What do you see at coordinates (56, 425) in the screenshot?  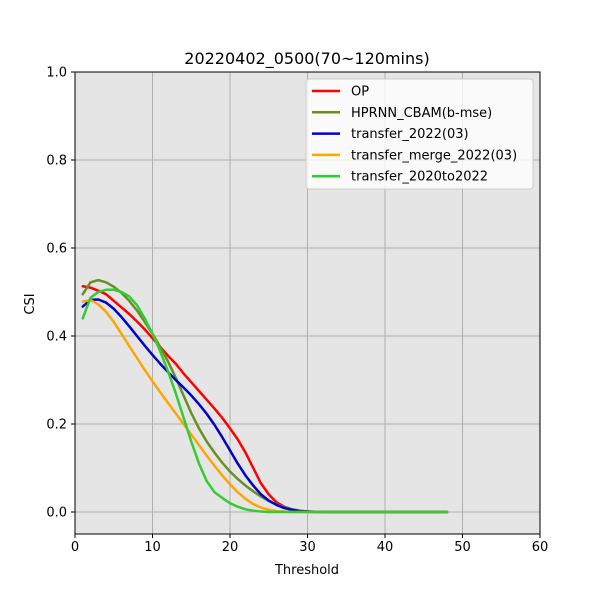 I see `y-tick-label: 0.2` at bounding box center [56, 425].